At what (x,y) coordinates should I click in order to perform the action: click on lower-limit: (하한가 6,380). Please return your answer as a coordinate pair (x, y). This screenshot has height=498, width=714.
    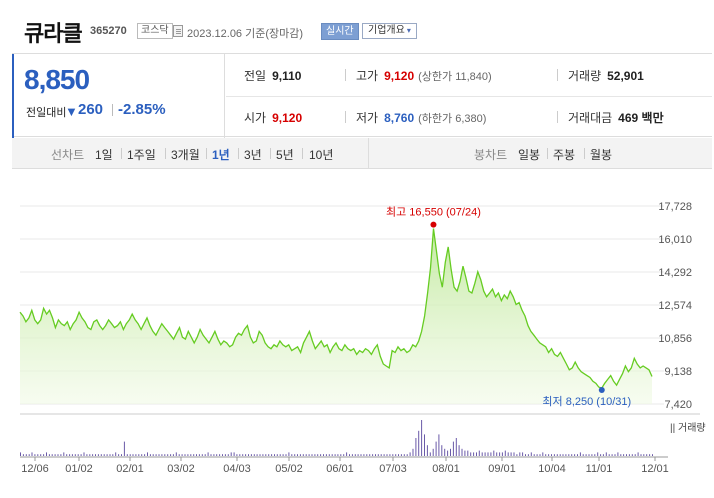
    Looking at the image, I should click on (452, 119).